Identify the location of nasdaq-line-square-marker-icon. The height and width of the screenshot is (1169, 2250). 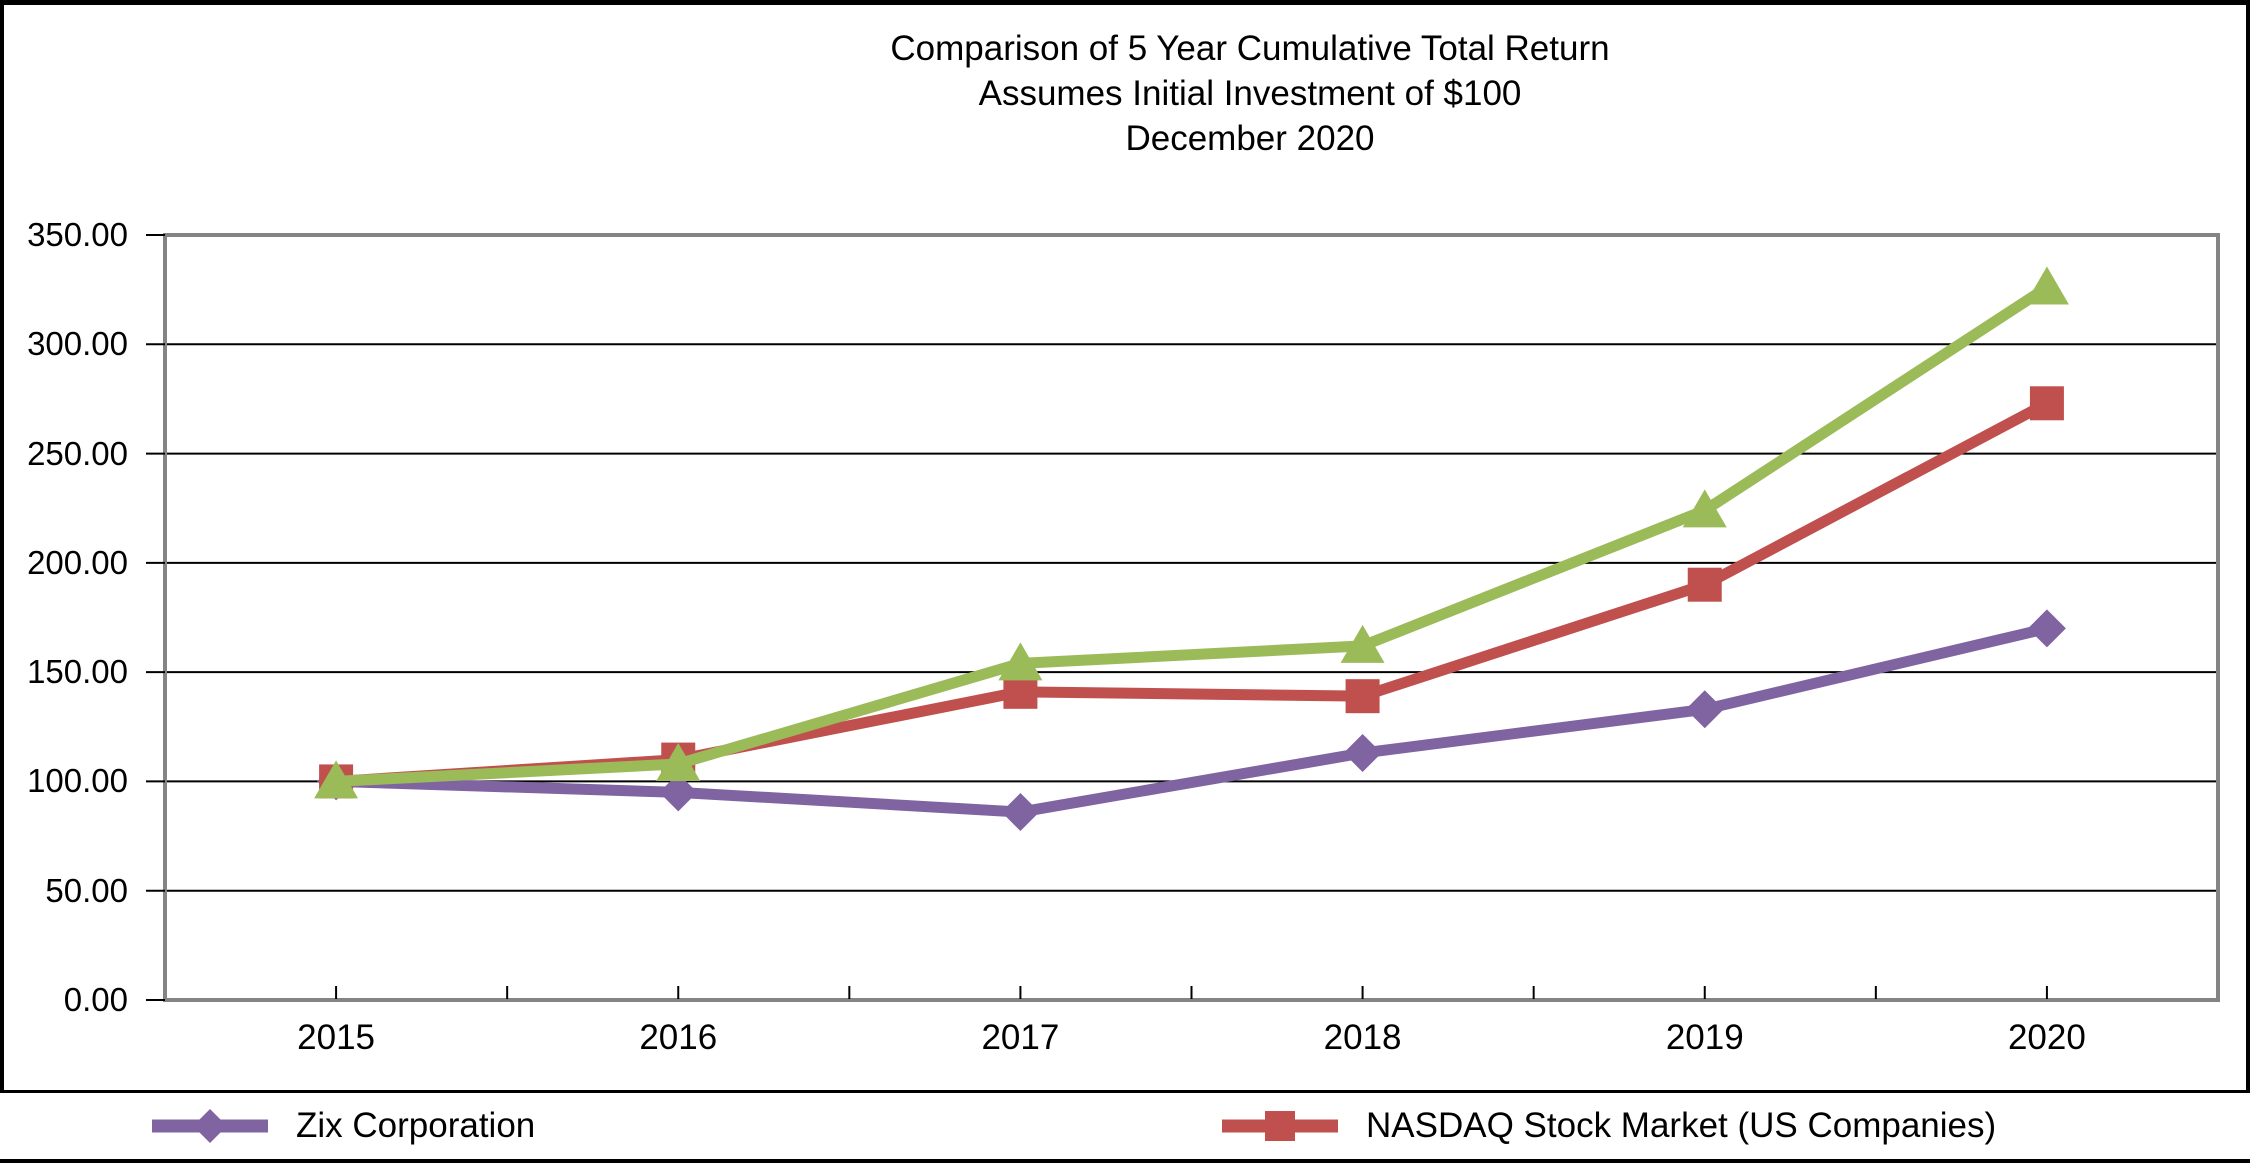
(1280, 1126).